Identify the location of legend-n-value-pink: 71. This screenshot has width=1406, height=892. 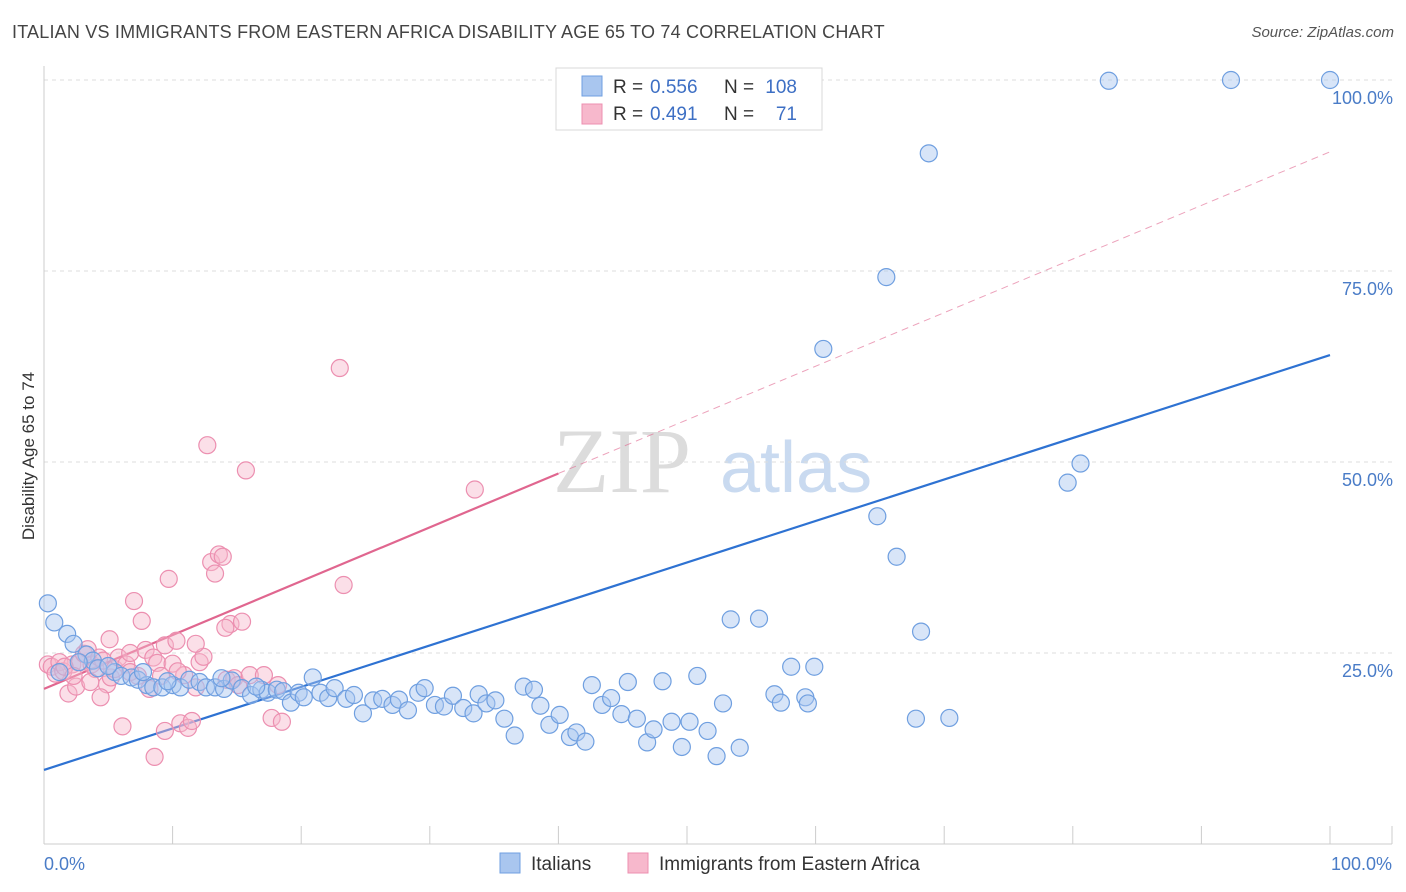
(786, 114).